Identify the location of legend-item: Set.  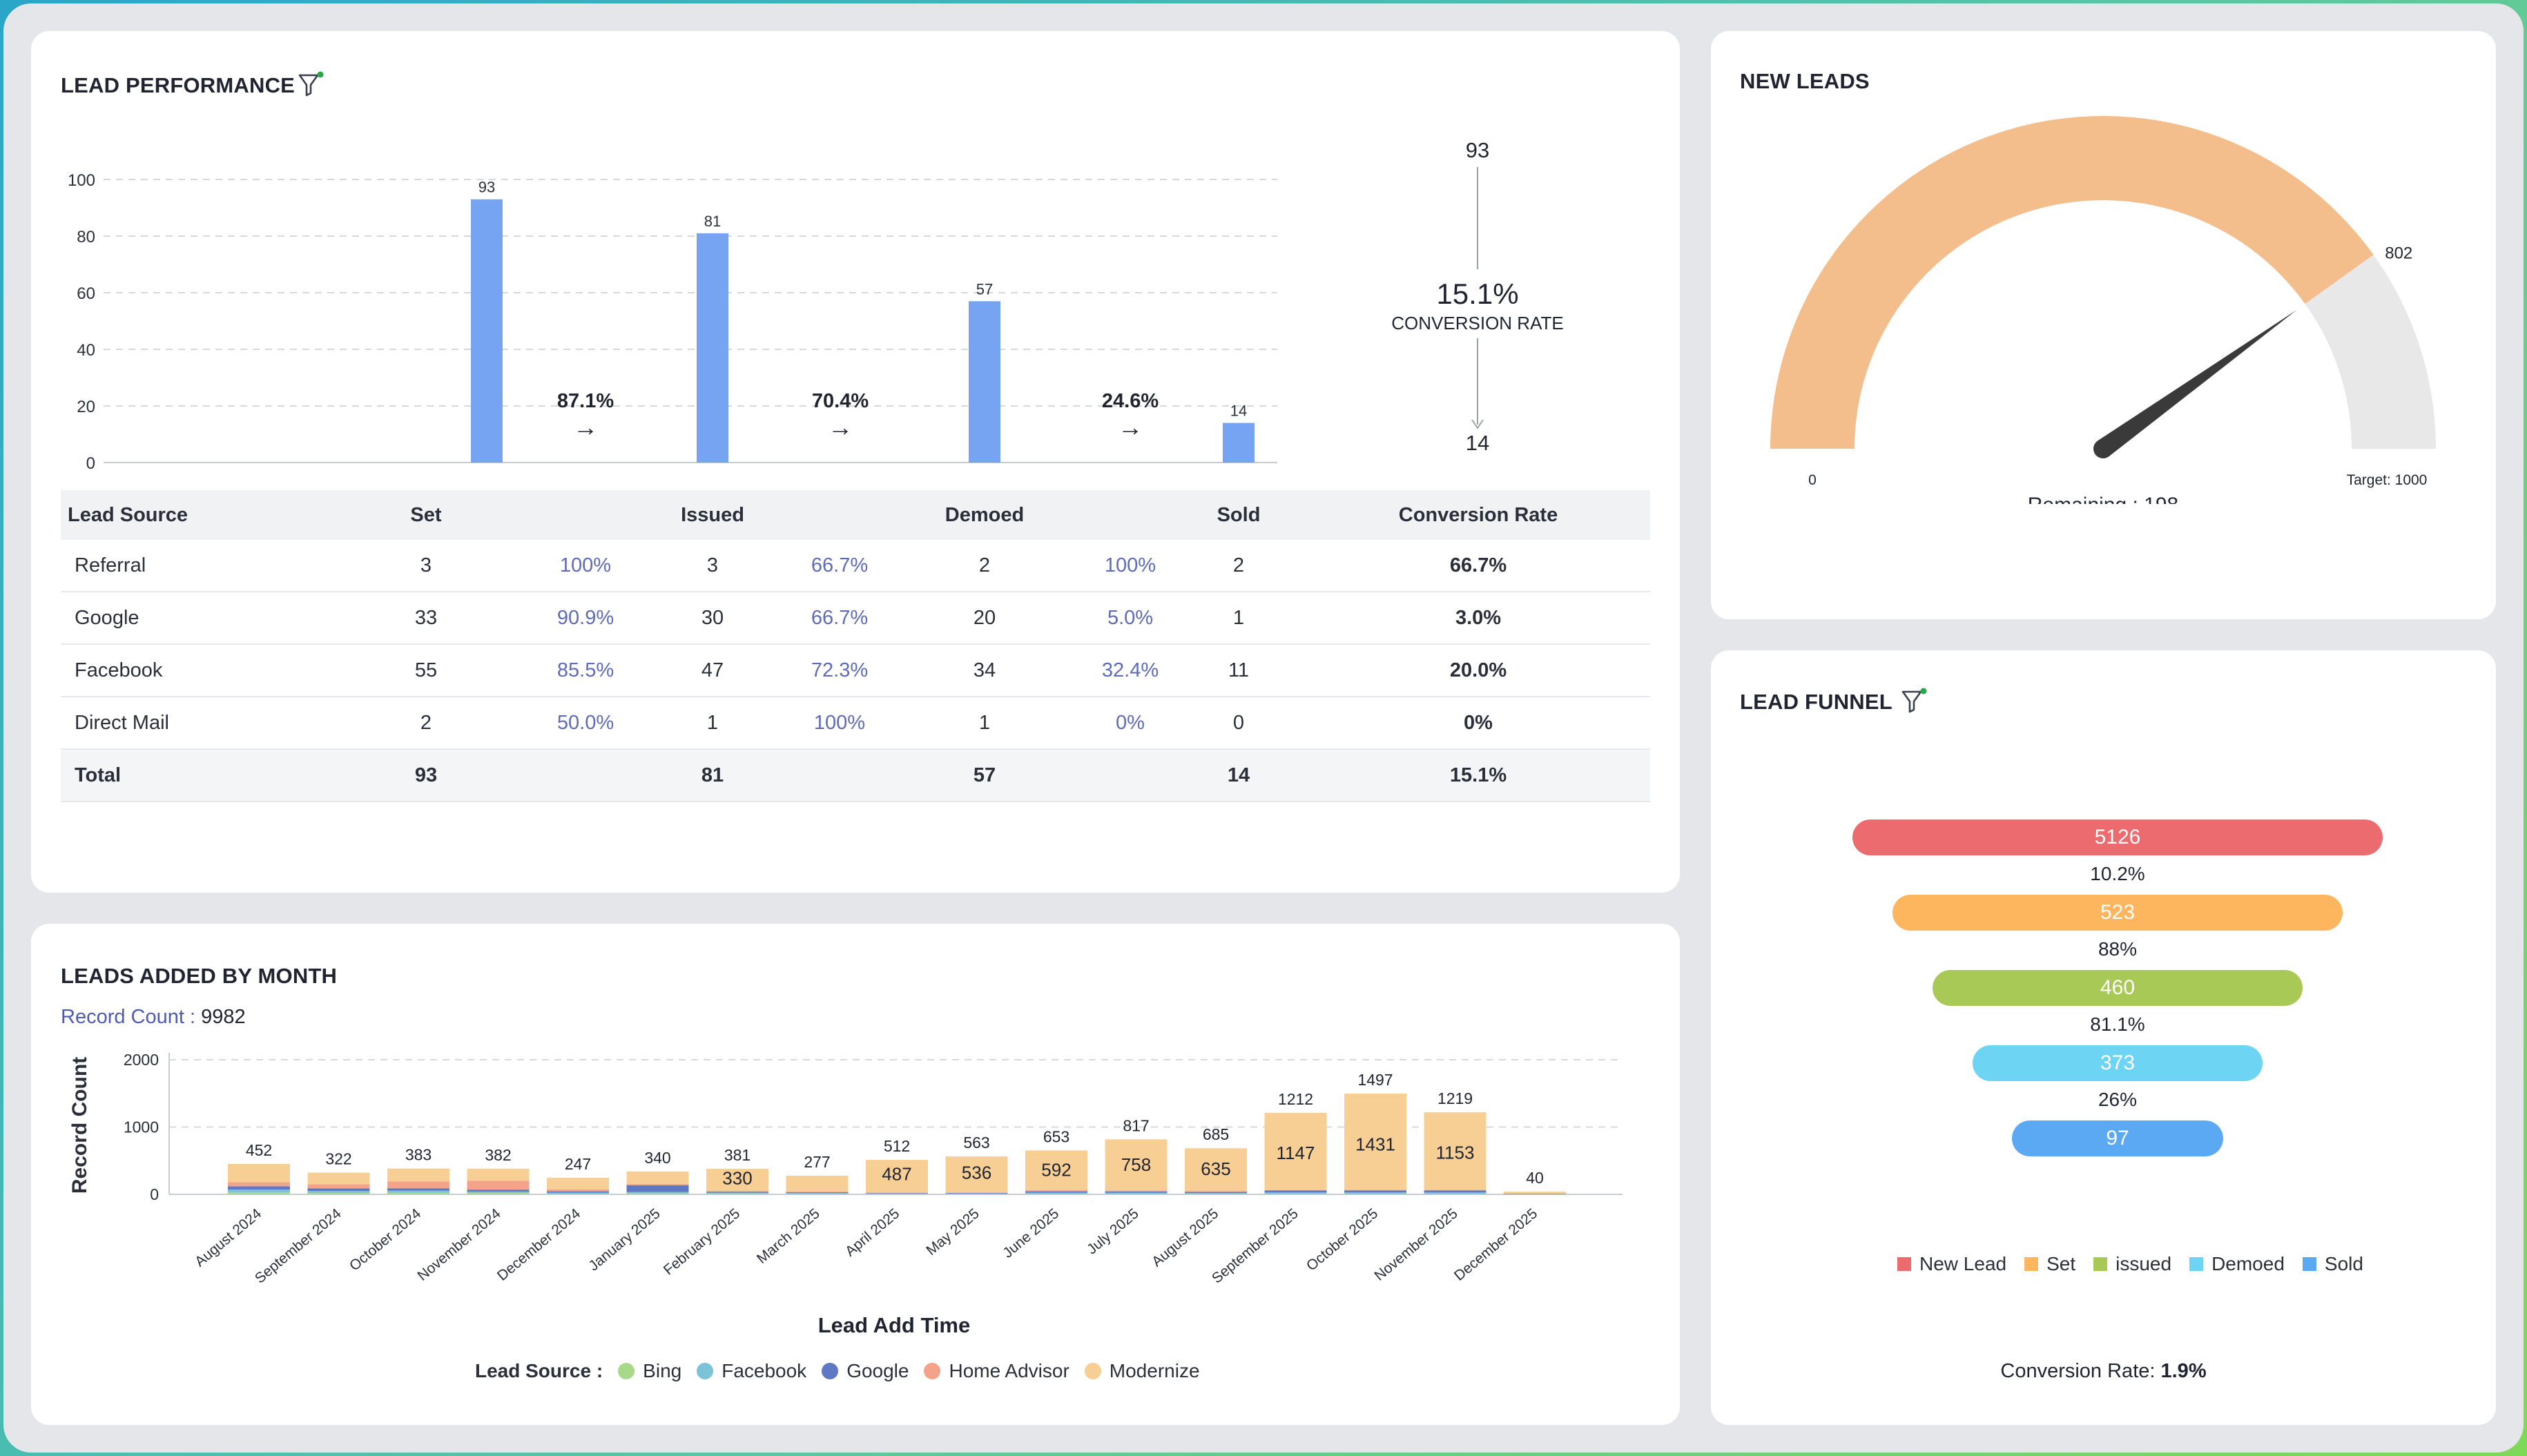
(2049, 1264).